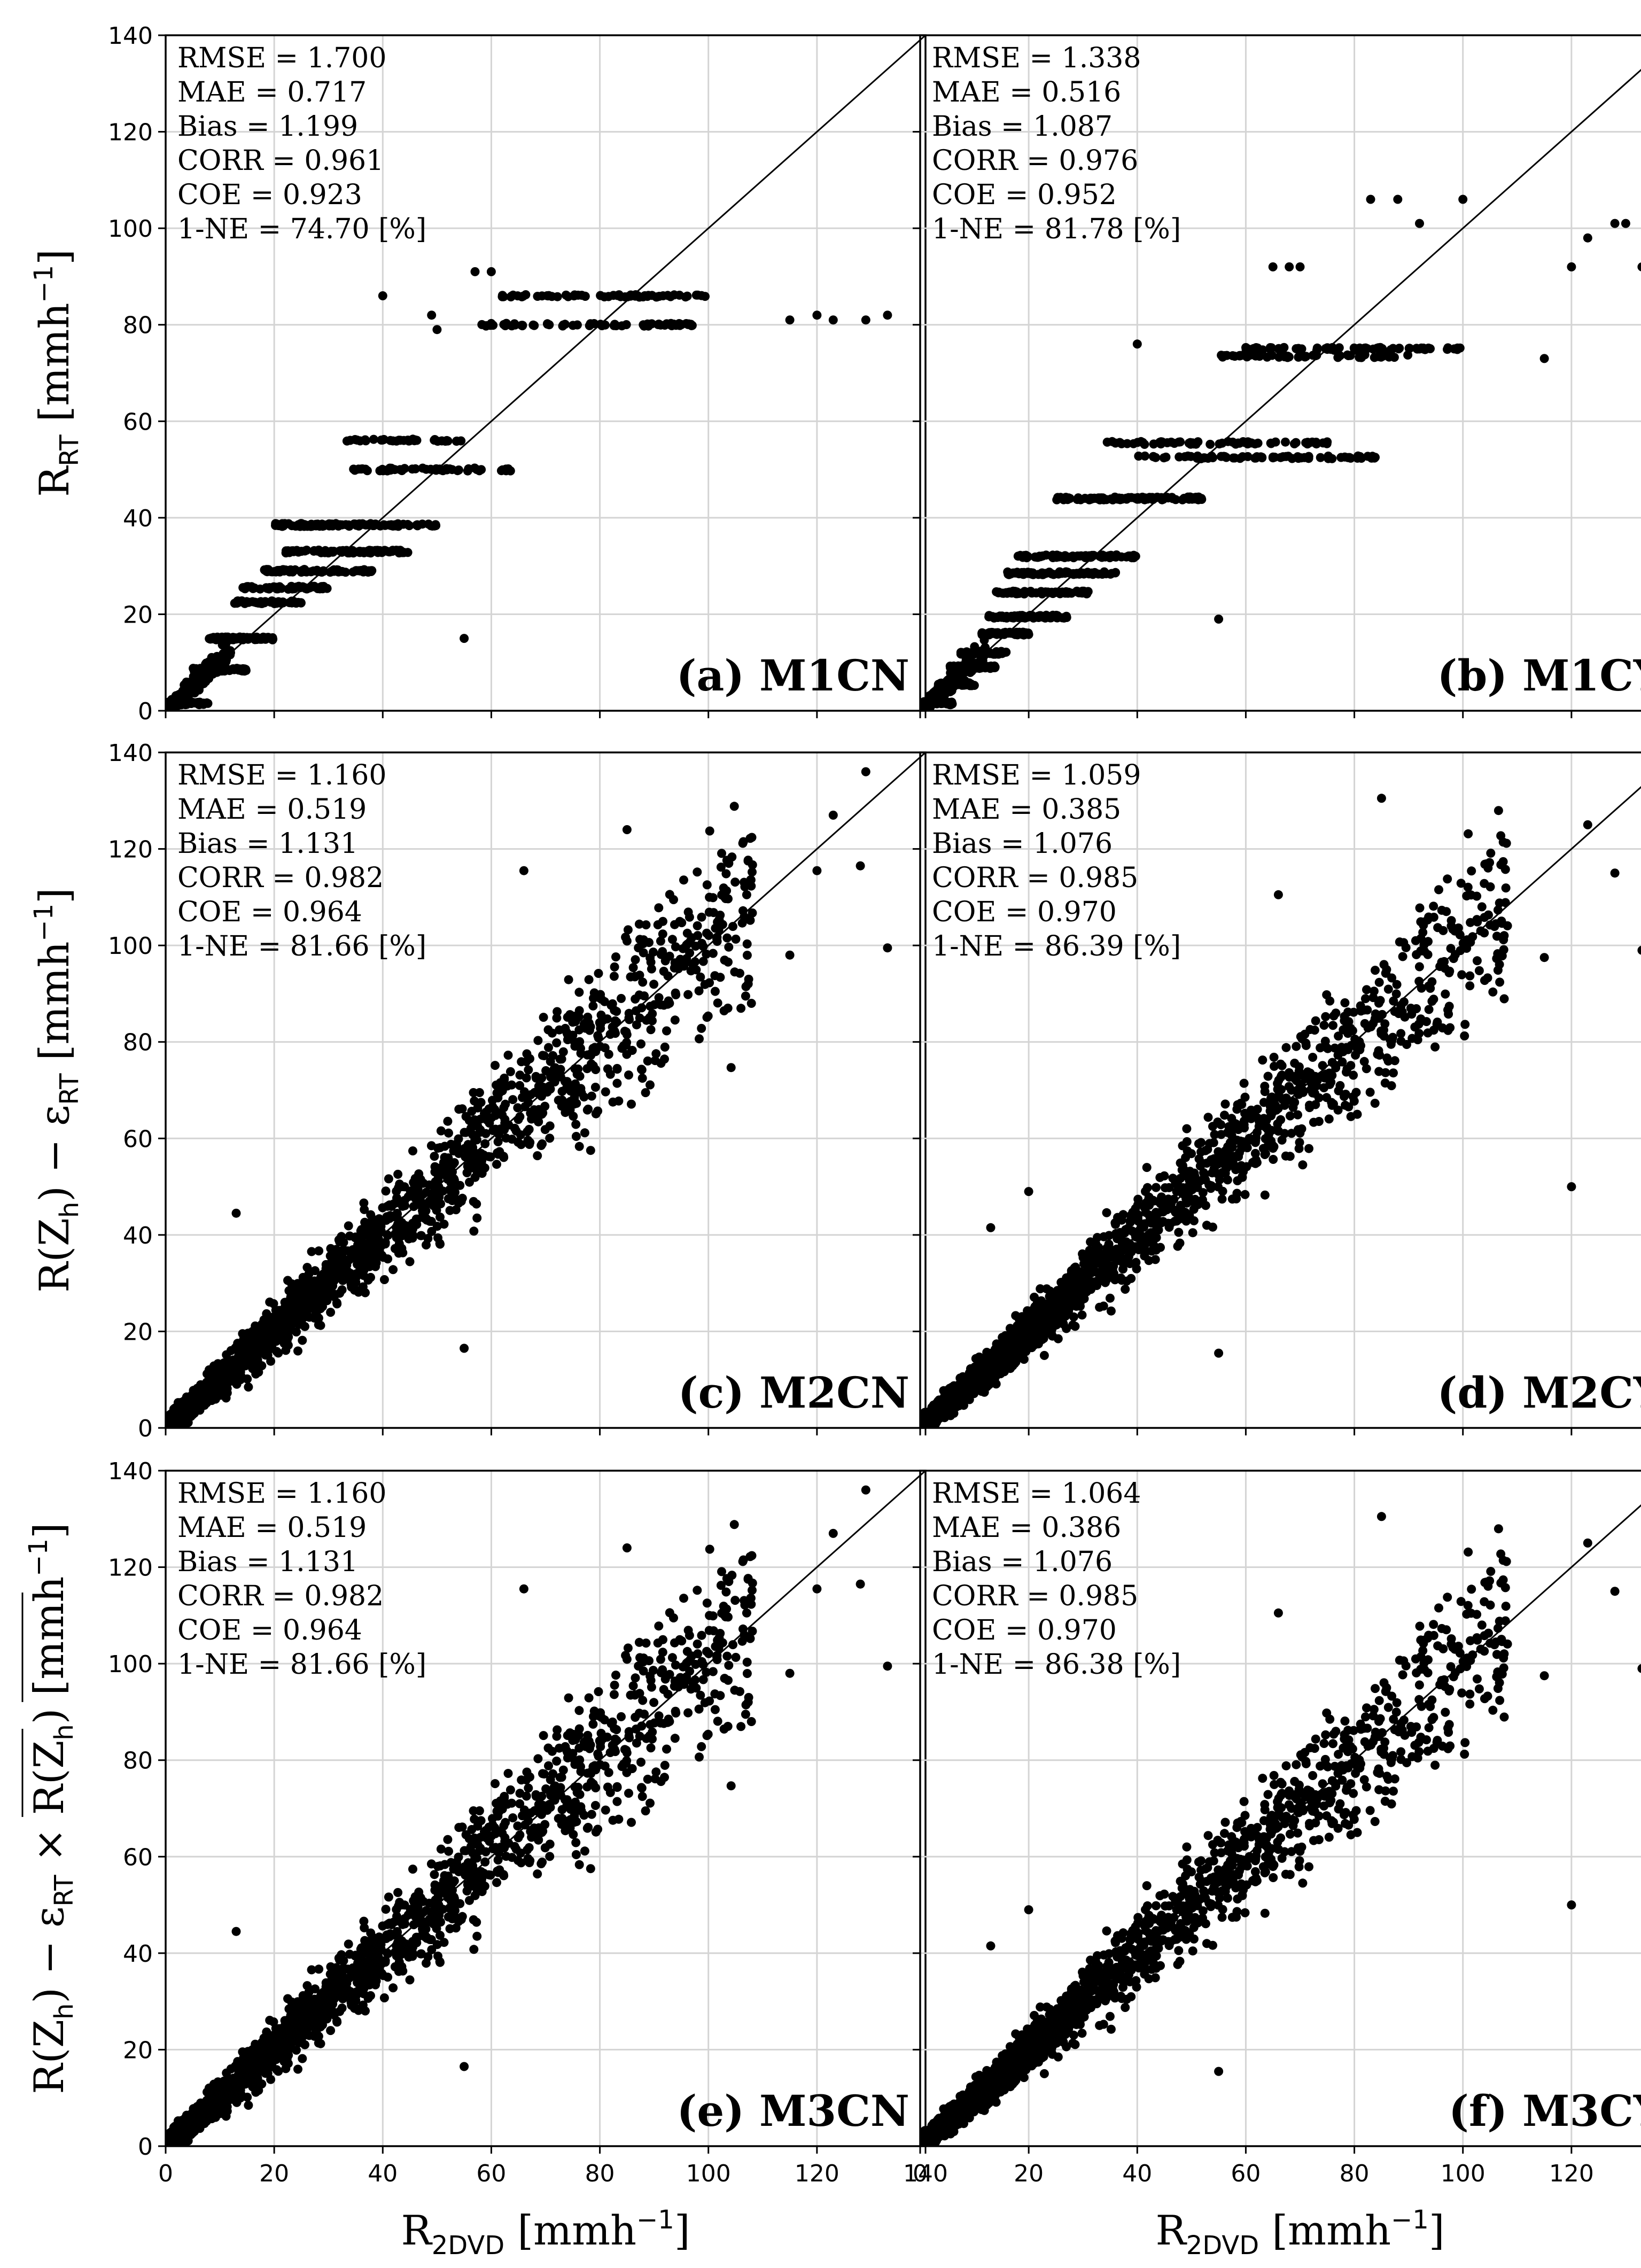 The width and height of the screenshot is (1641, 2268). I want to click on stat-line: 1-NE = 74.70 [%], so click(301, 229).